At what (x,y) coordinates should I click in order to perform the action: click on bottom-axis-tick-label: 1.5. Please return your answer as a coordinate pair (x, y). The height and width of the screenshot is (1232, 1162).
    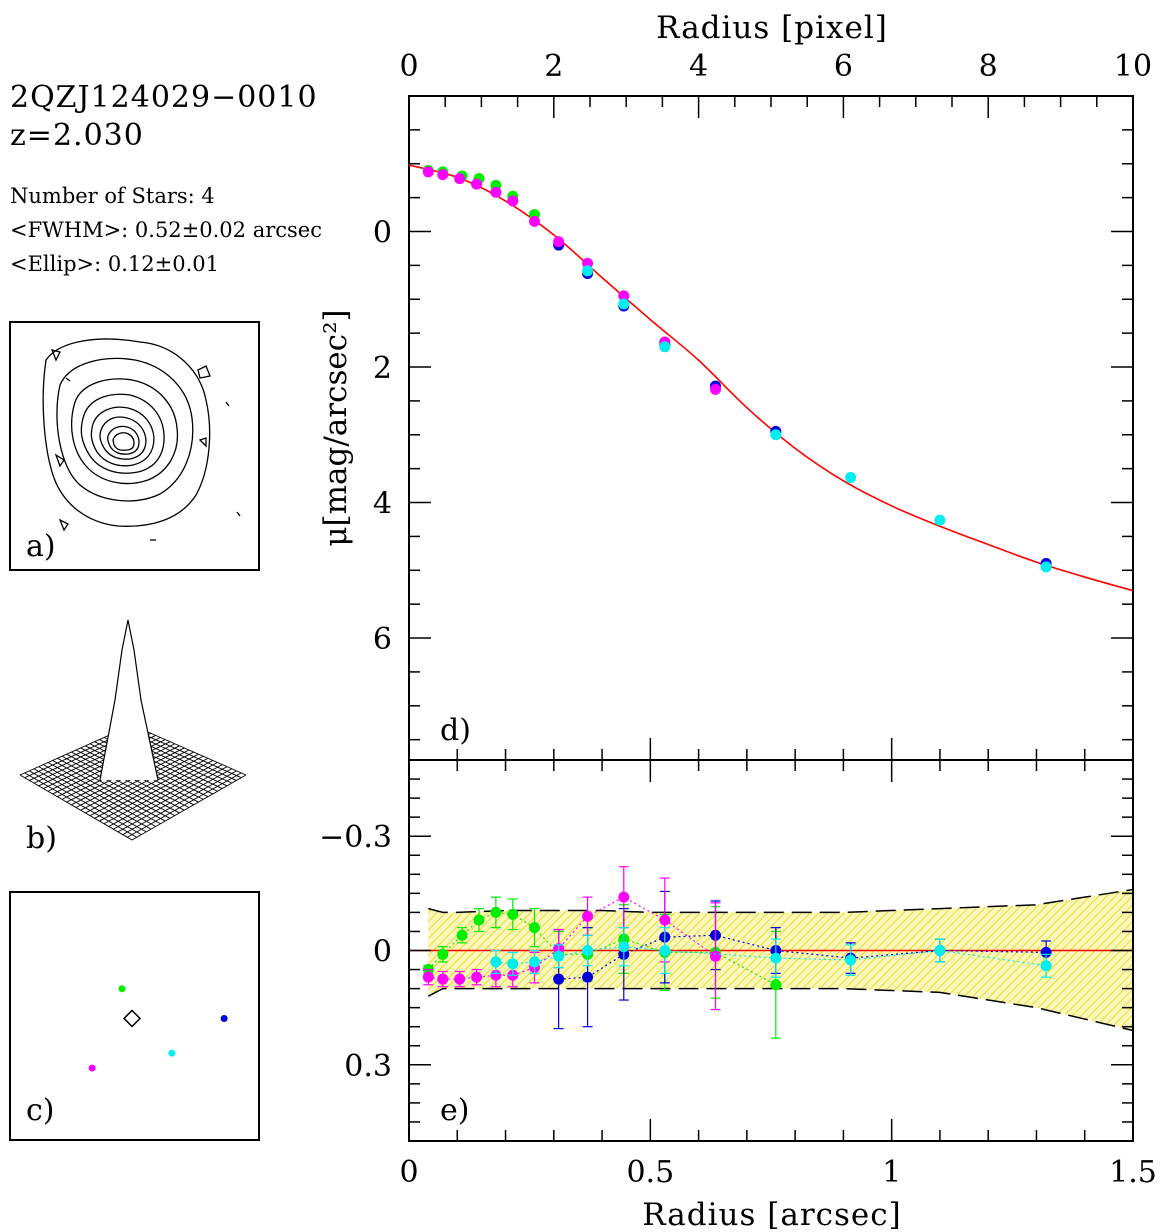
    Looking at the image, I should click on (1133, 1172).